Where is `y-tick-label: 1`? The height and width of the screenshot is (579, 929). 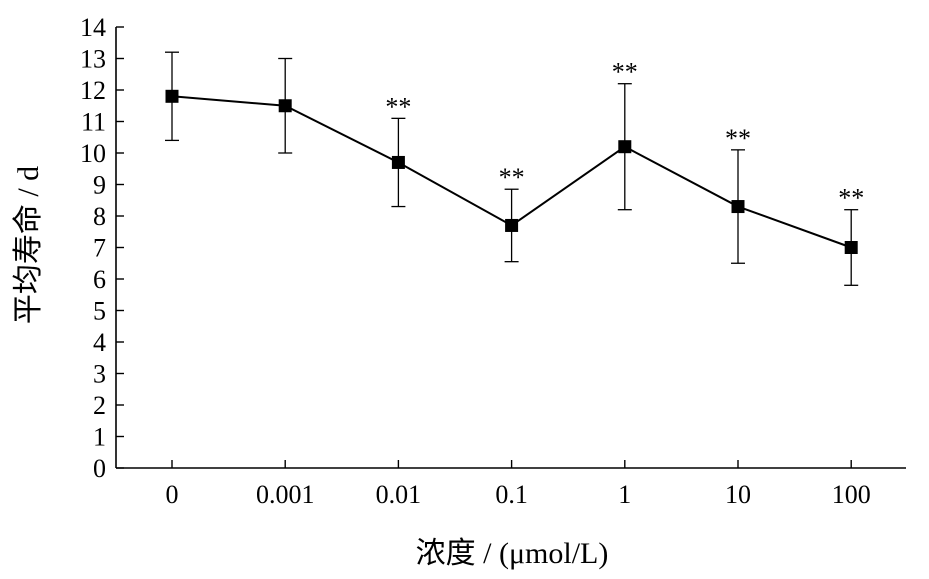
y-tick-label: 1 is located at coordinates (99, 437).